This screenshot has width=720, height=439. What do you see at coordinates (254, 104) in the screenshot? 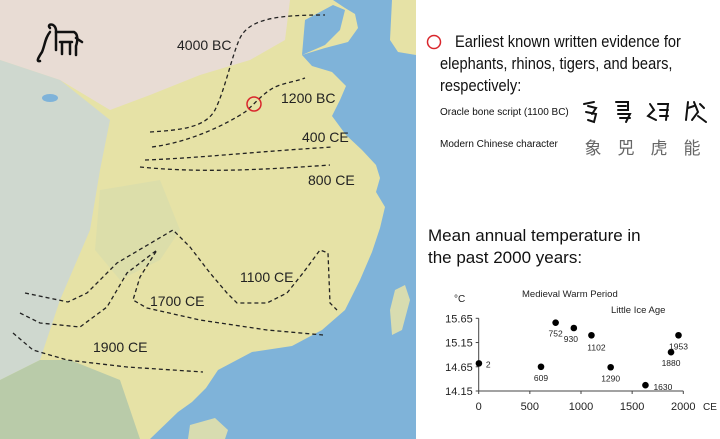
I see `earliest-evidence-marker` at bounding box center [254, 104].